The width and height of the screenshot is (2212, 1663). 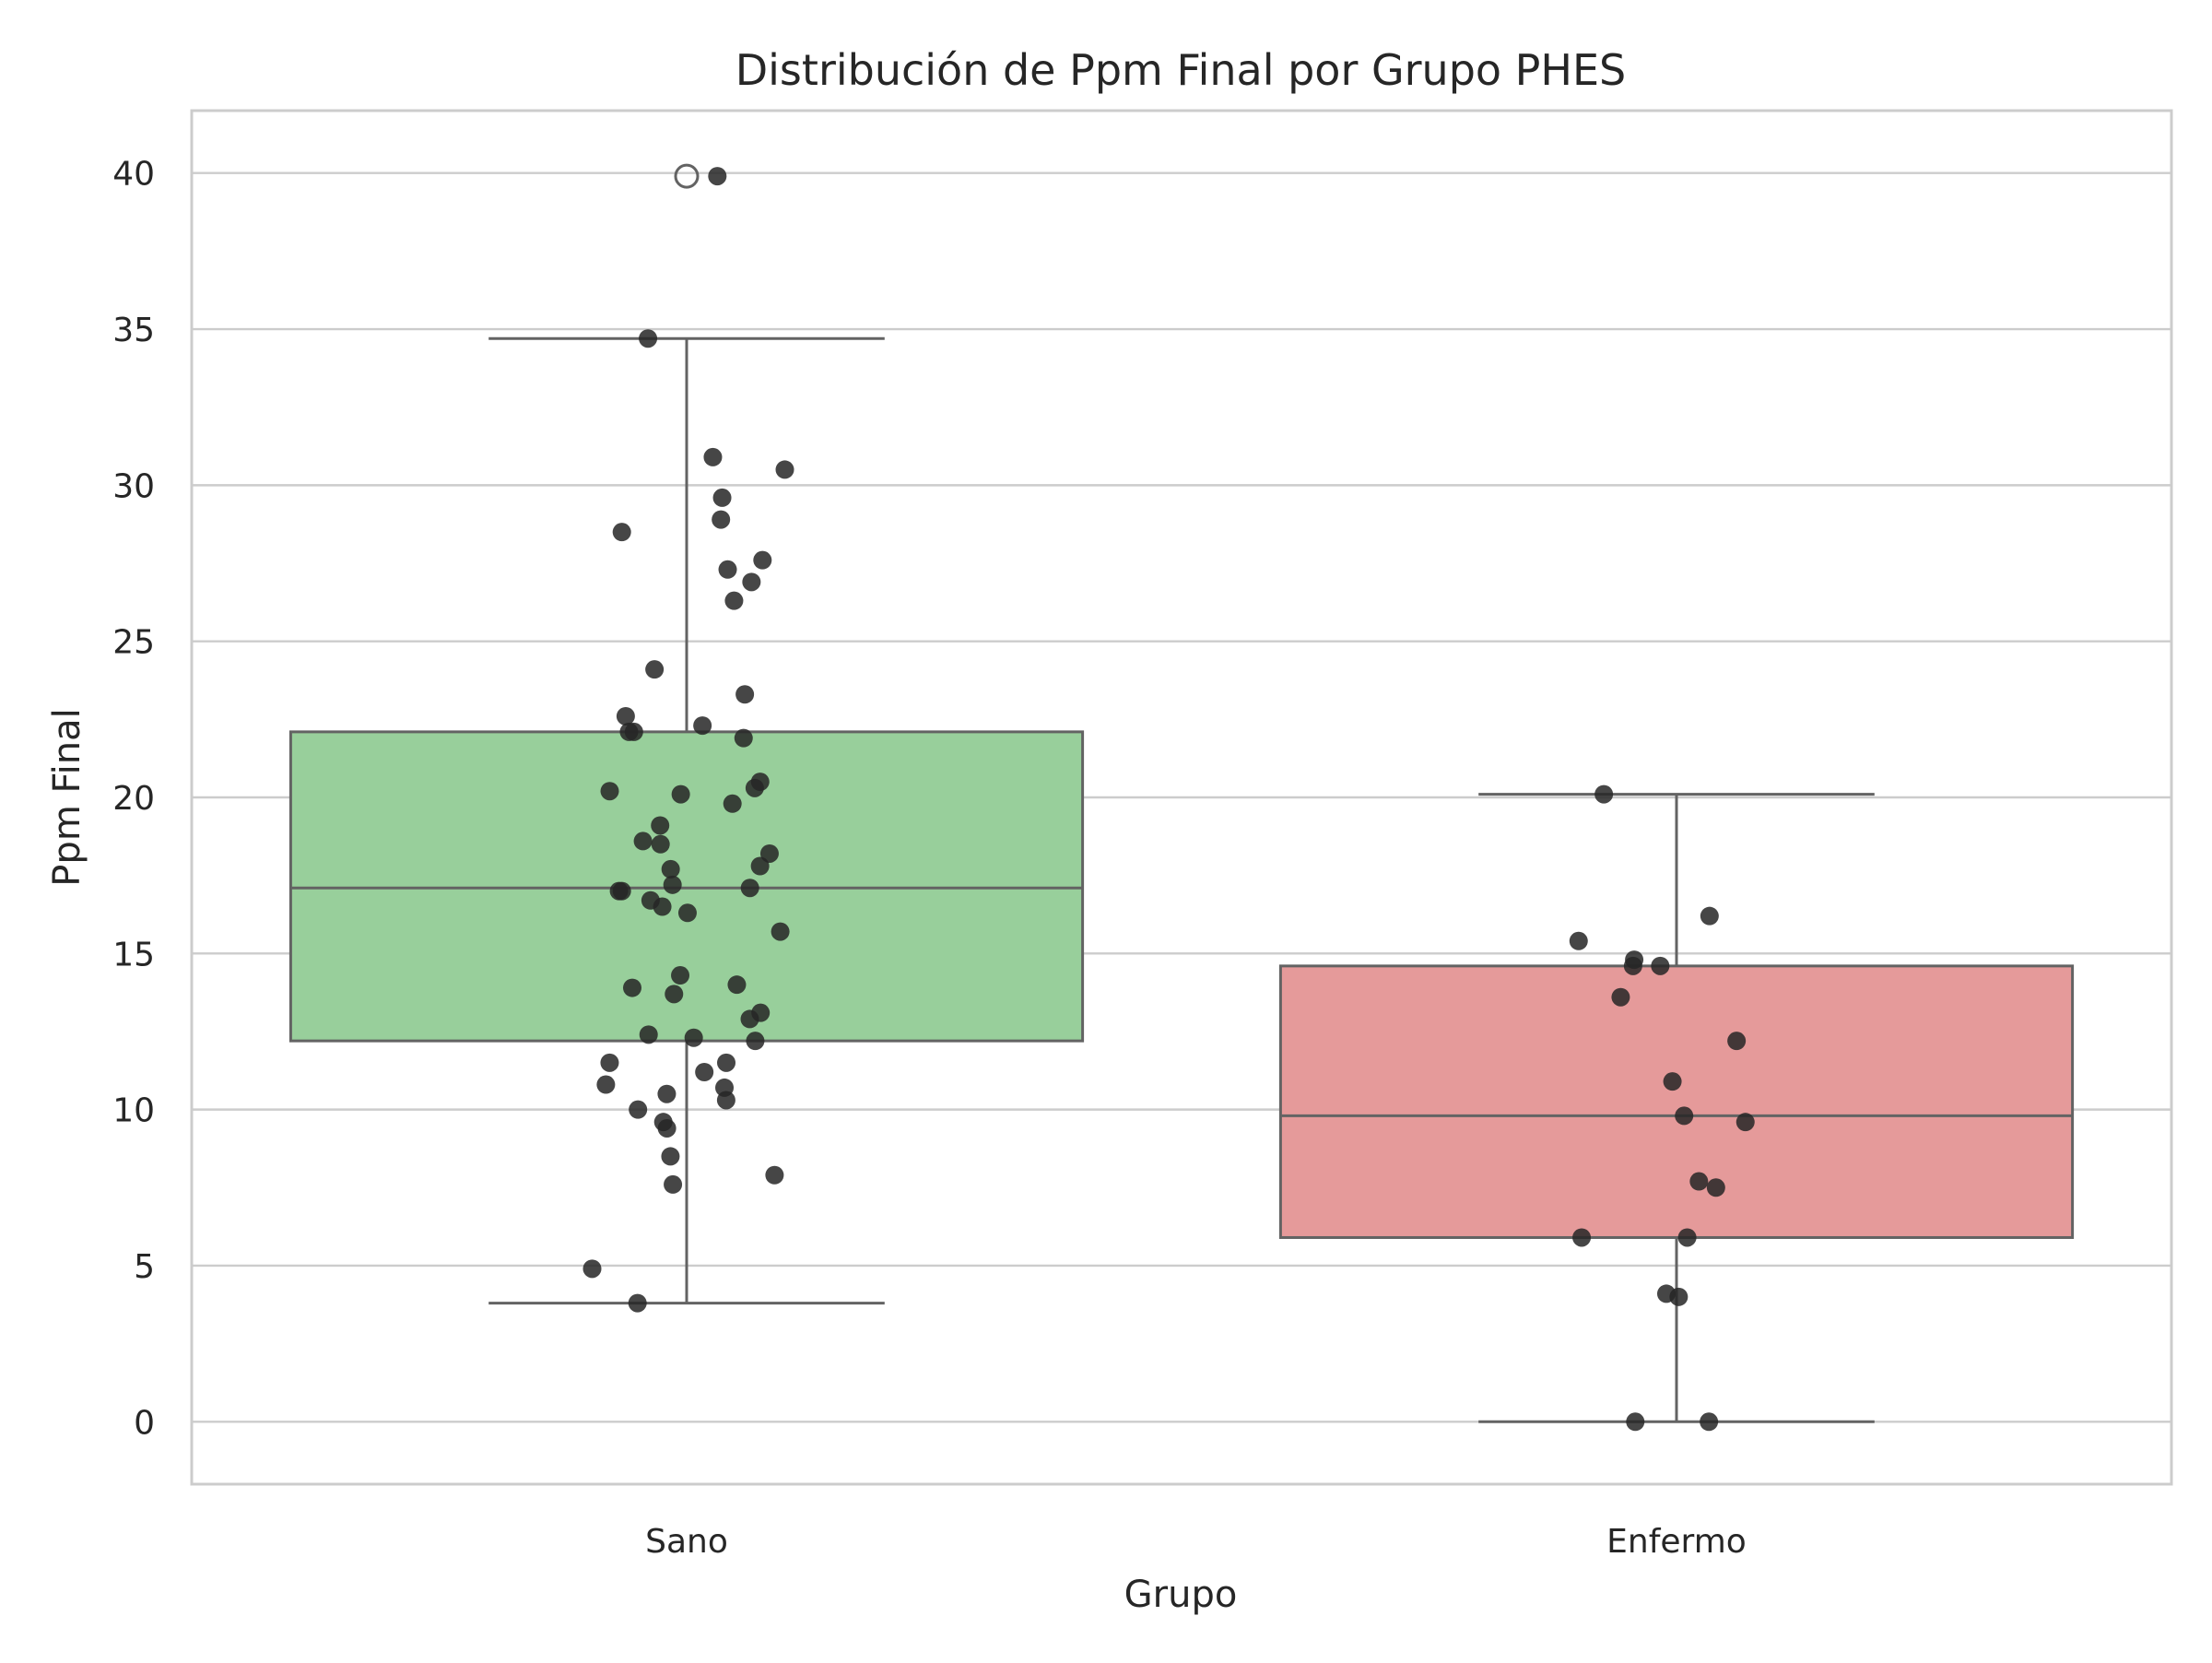 What do you see at coordinates (133, 799) in the screenshot?
I see `y-tick-label: 20` at bounding box center [133, 799].